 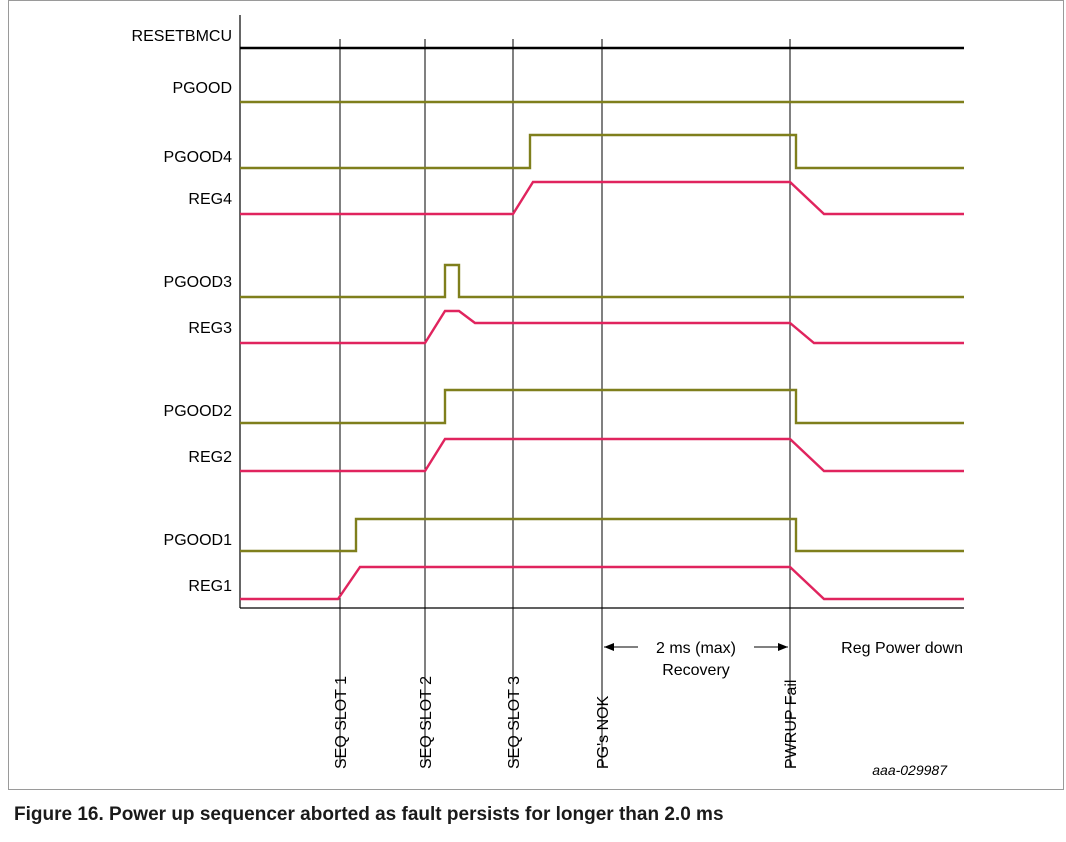 I want to click on marker-label-seq-slot-2: SEQ SLOT 2, so click(x=426, y=722).